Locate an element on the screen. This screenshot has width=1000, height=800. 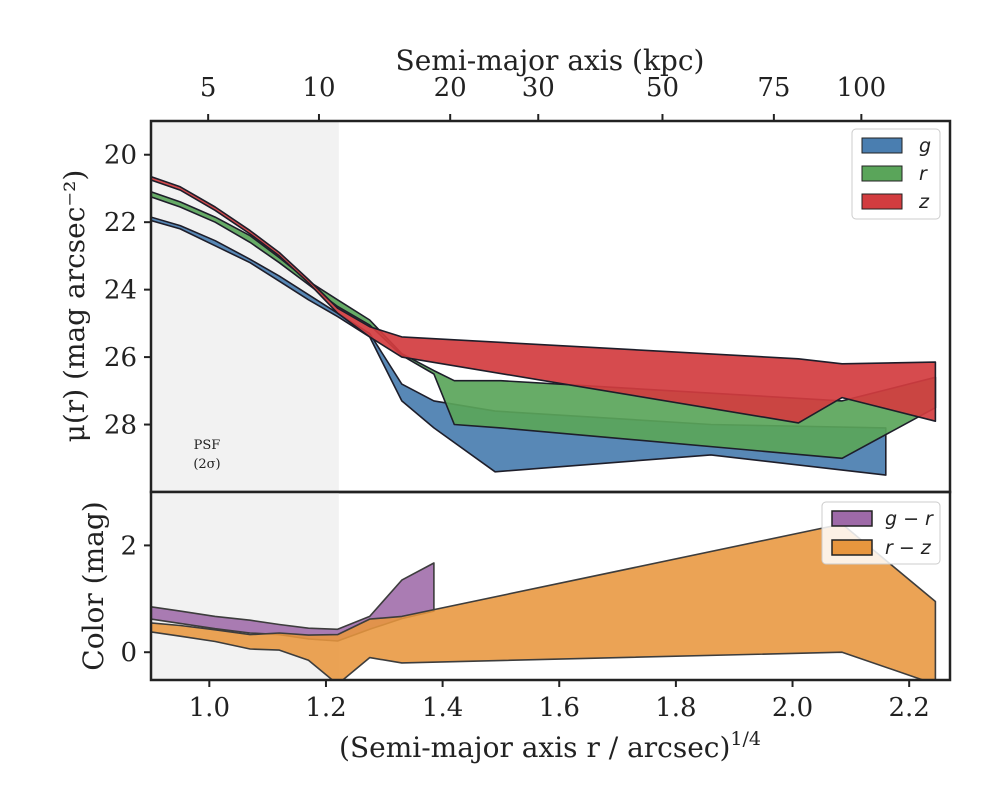
legend-swatch-g is located at coordinates (882, 145).